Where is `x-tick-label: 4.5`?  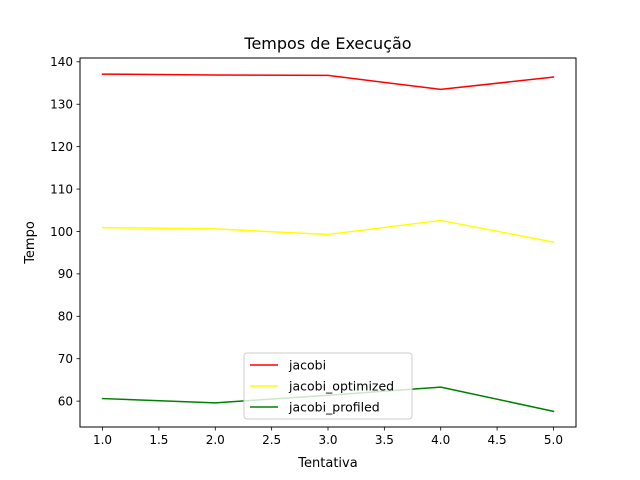
x-tick-label: 4.5 is located at coordinates (497, 440).